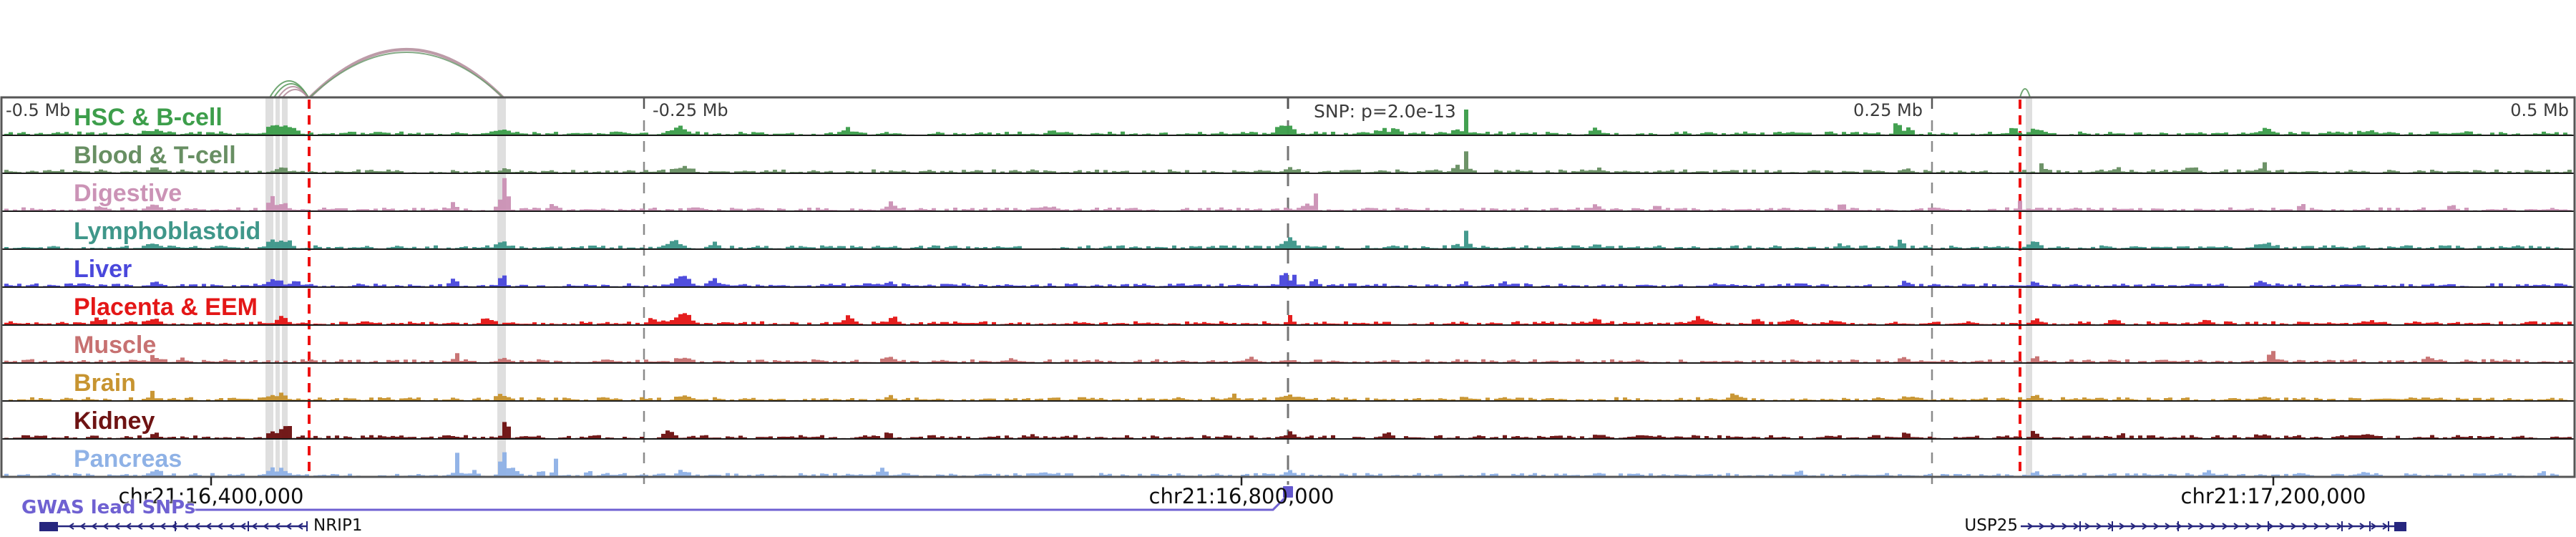 The width and height of the screenshot is (2576, 537). What do you see at coordinates (1288, 122) in the screenshot?
I see `signal-area-hsc-b-cell` at bounding box center [1288, 122].